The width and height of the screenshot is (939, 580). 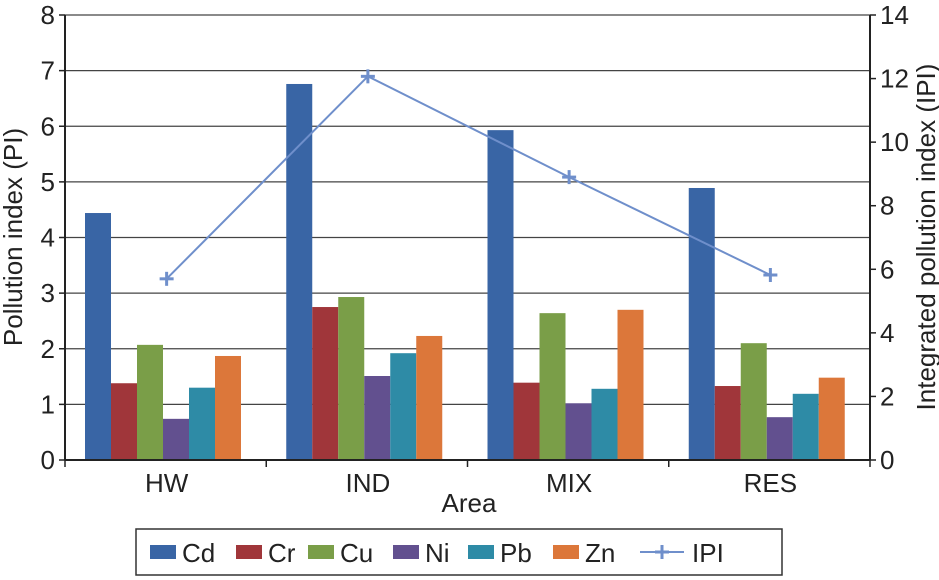 What do you see at coordinates (526, 421) in the screenshot?
I see `bar-cr-mix` at bounding box center [526, 421].